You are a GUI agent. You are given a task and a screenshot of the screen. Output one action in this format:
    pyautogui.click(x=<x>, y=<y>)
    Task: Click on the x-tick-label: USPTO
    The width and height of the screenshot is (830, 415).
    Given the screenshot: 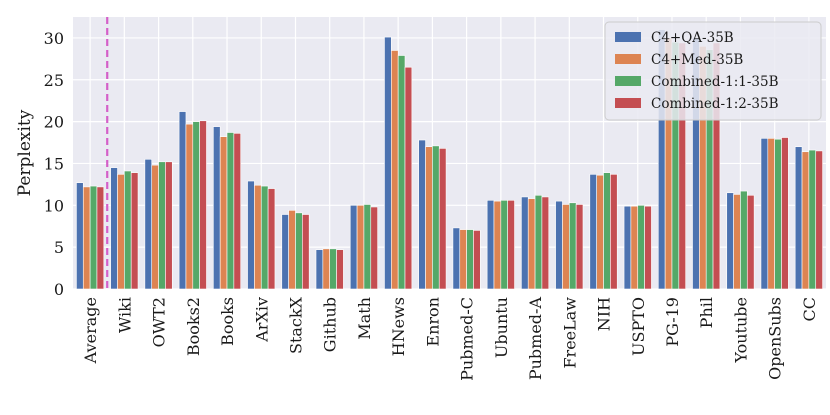 What is the action you would take?
    pyautogui.click(x=638, y=326)
    